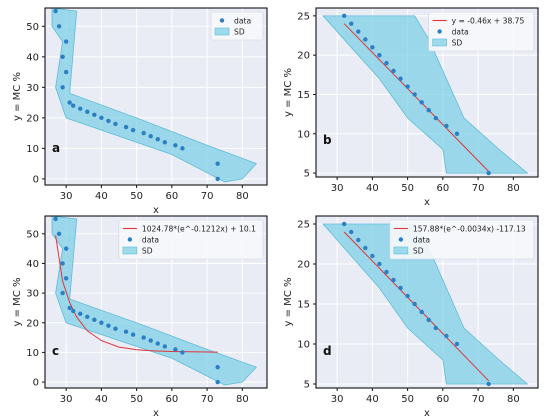  Describe the element at coordinates (327, 140) in the screenshot. I see `panel-label: b` at that location.